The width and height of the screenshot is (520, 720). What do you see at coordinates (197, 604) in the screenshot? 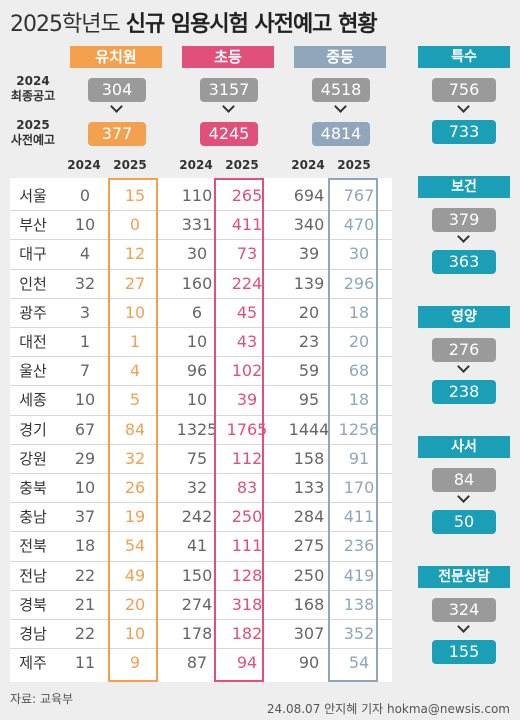
I see `value-2024-elementary: 274` at bounding box center [197, 604].